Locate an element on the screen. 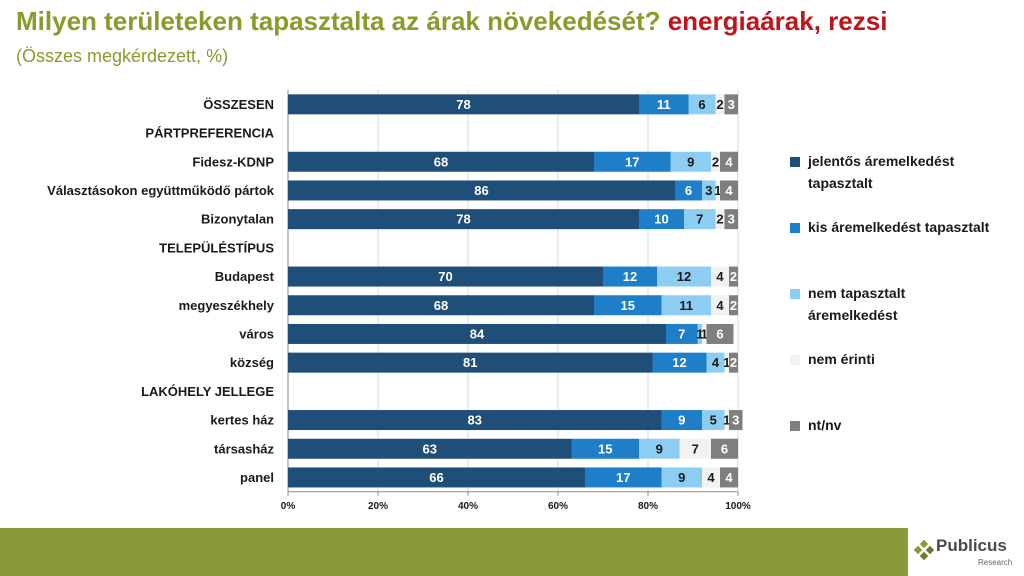  data-label: 12 is located at coordinates (684, 276).